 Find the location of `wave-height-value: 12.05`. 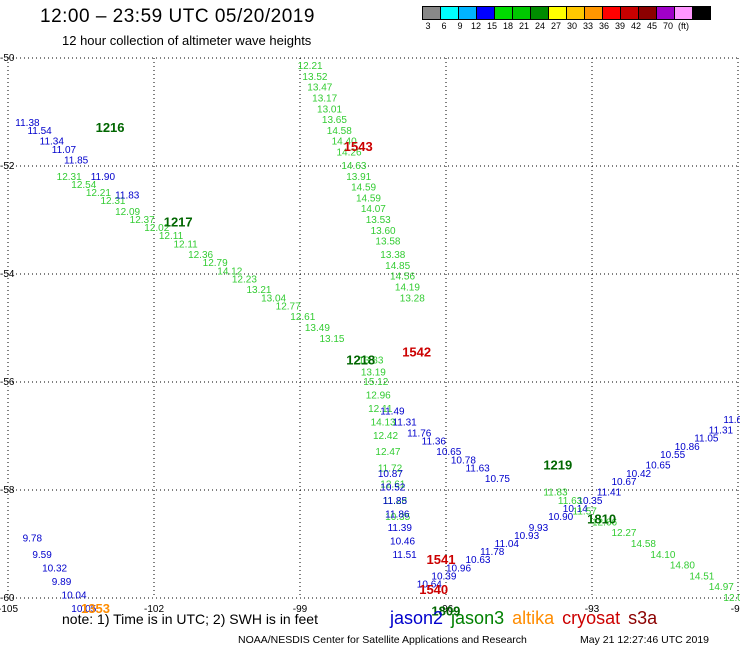

wave-height-value: 12.05 is located at coordinates (731, 598).